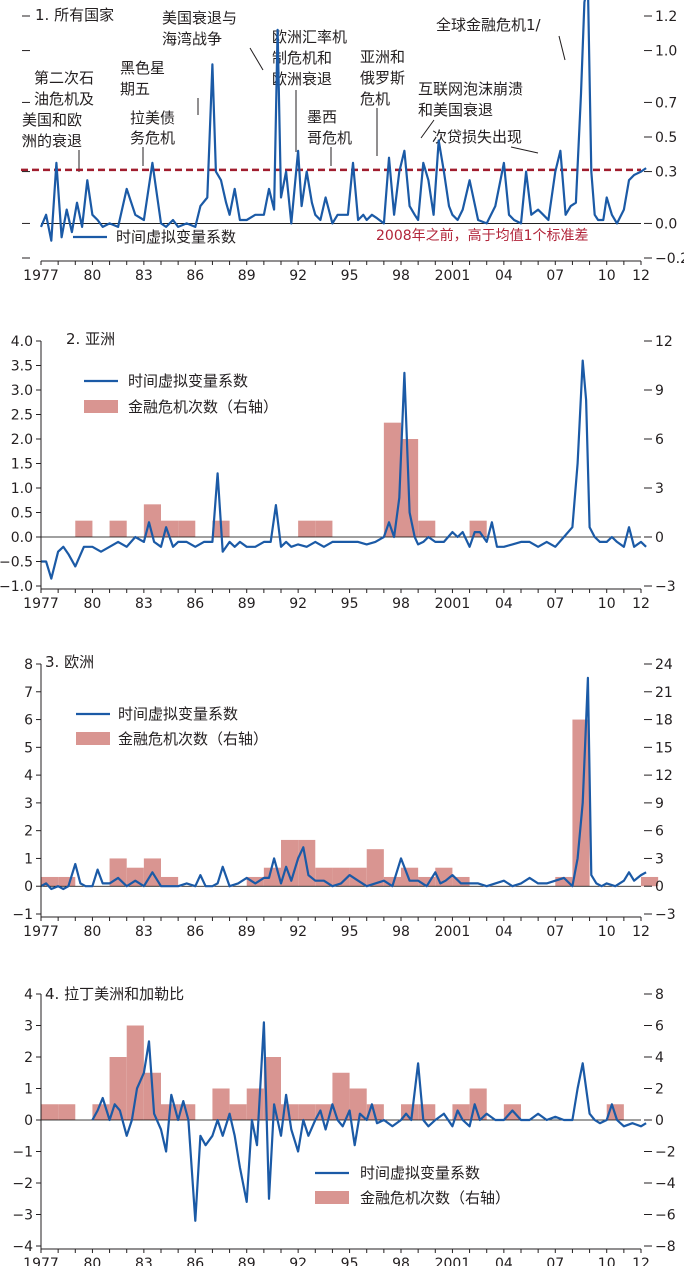 Image resolution: width=684 pixels, height=1266 pixels. Describe the element at coordinates (666, 138) in the screenshot. I see `y-tick-label-right: 0.5` at that location.